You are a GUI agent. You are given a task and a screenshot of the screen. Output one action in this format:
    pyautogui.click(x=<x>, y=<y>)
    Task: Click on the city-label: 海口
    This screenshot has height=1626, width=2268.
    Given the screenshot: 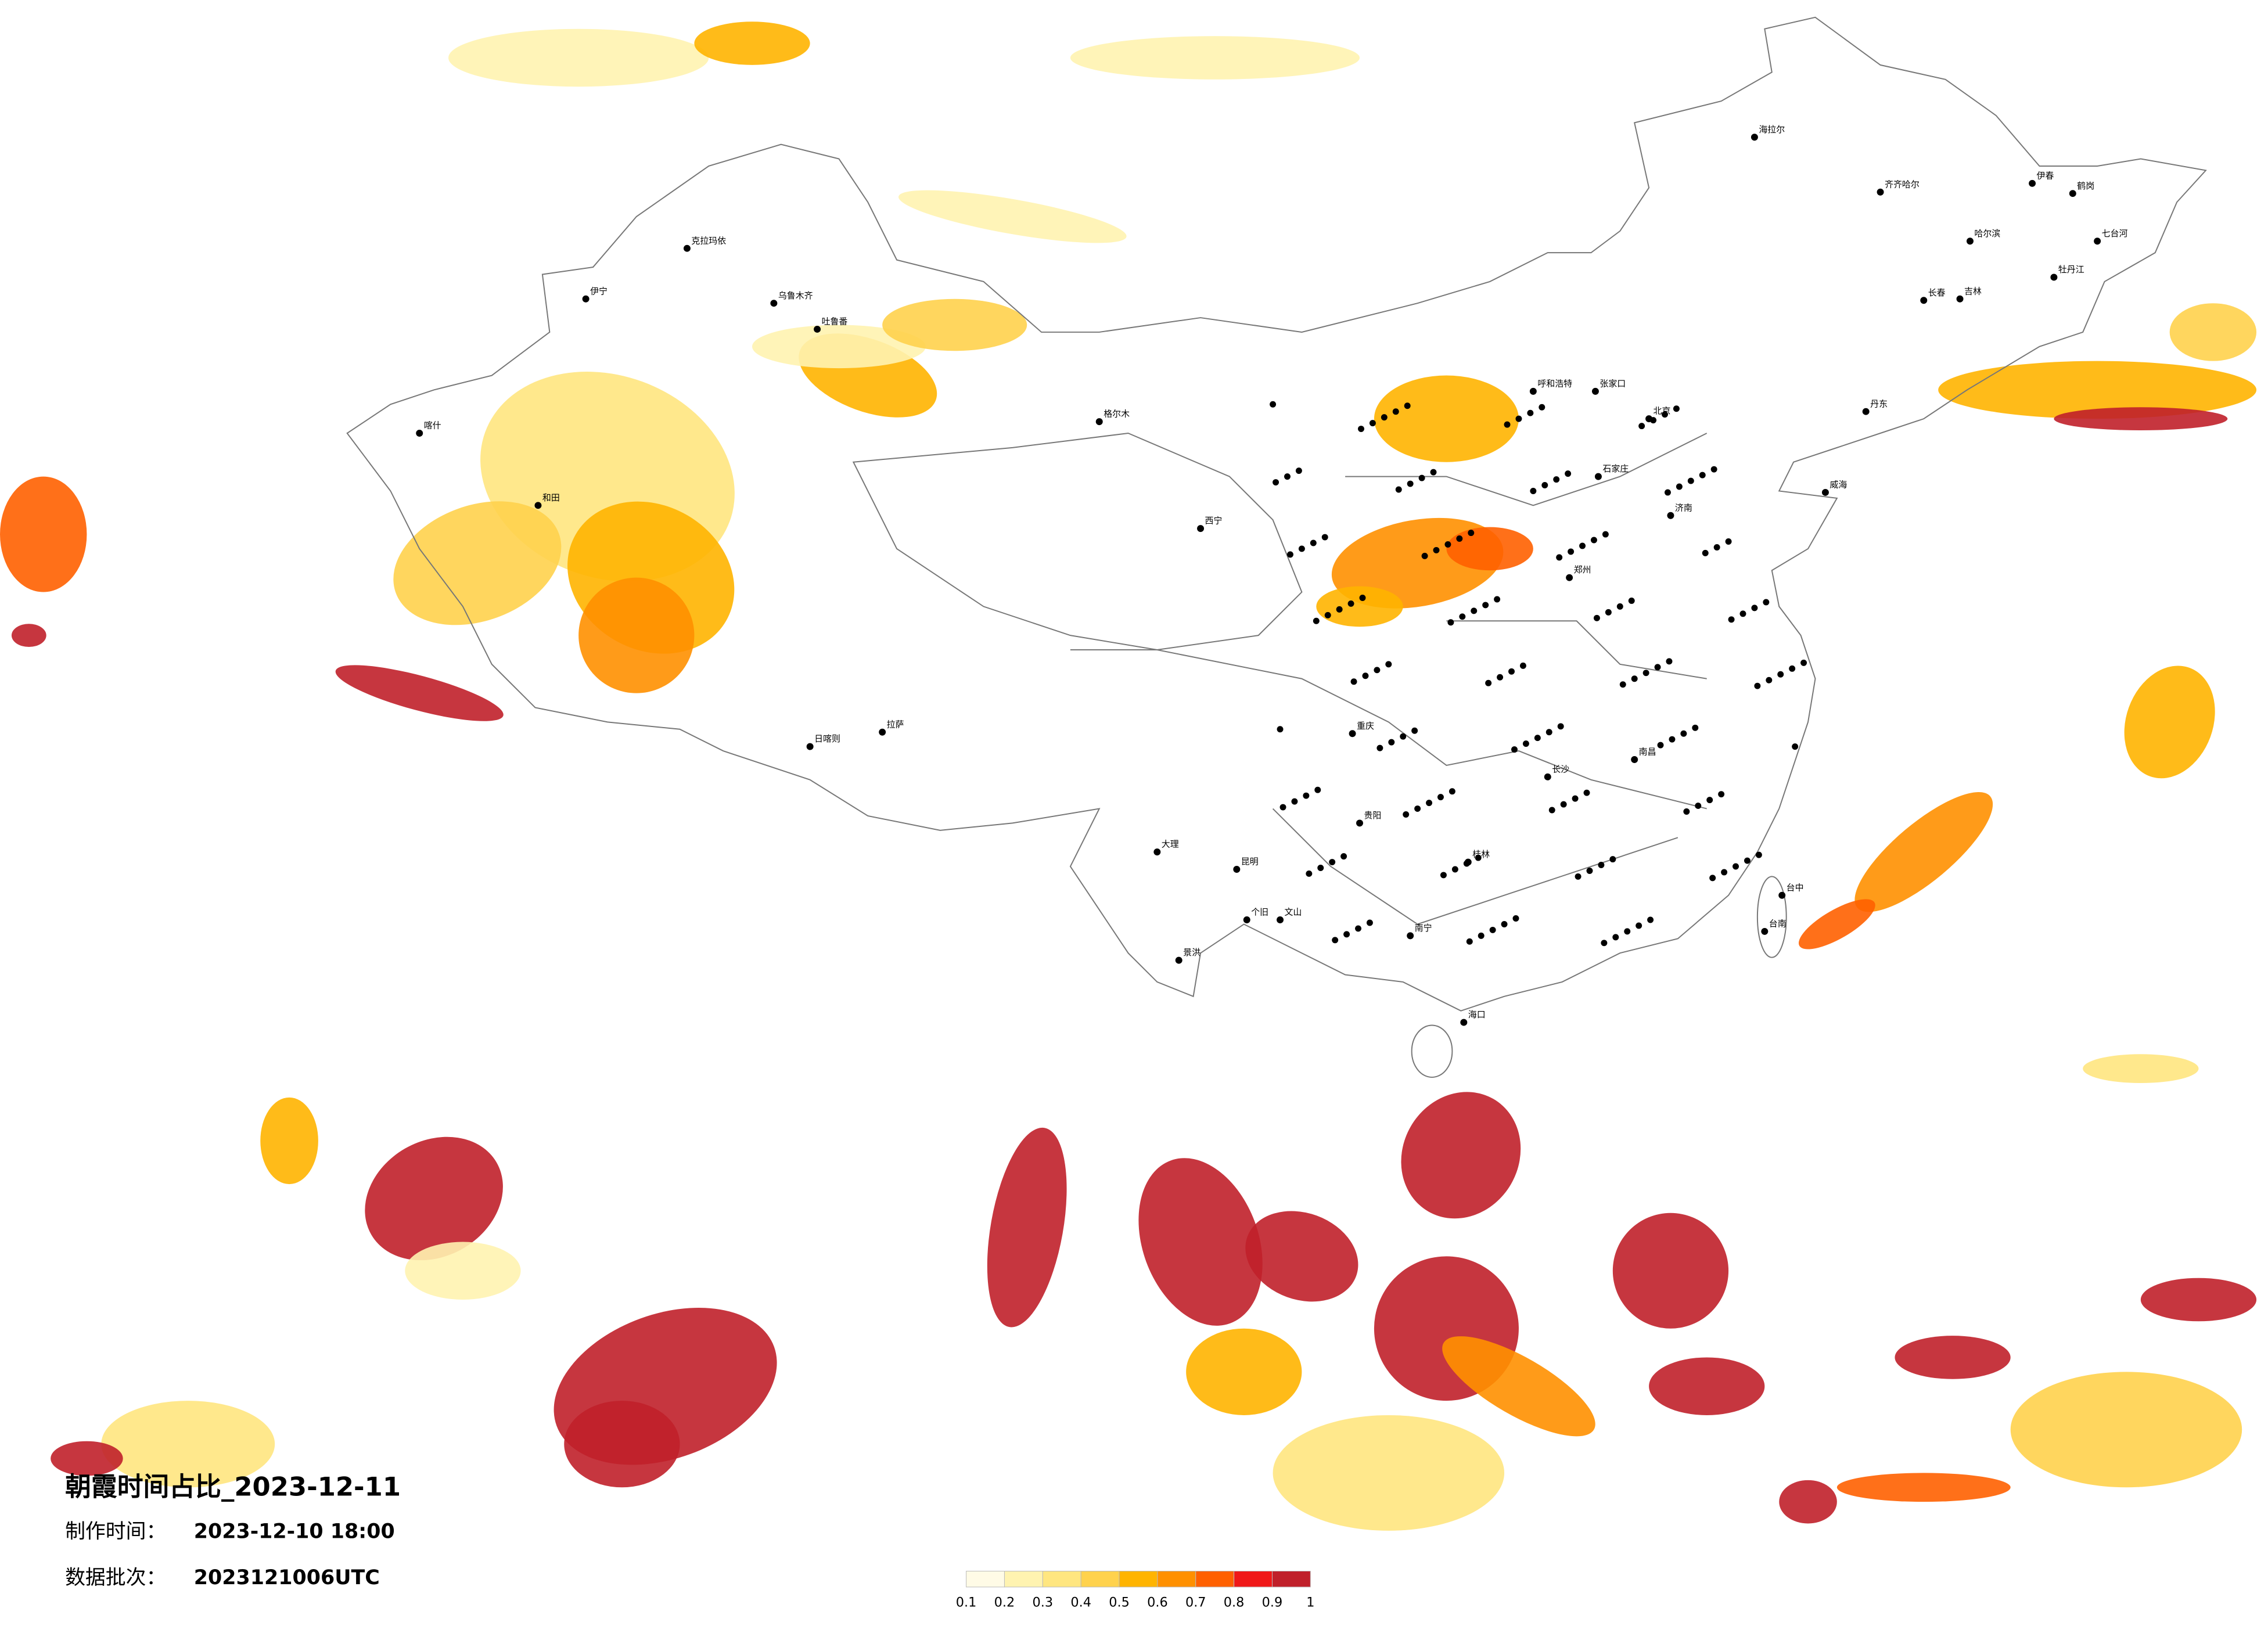 What is the action you would take?
    pyautogui.click(x=1477, y=1014)
    